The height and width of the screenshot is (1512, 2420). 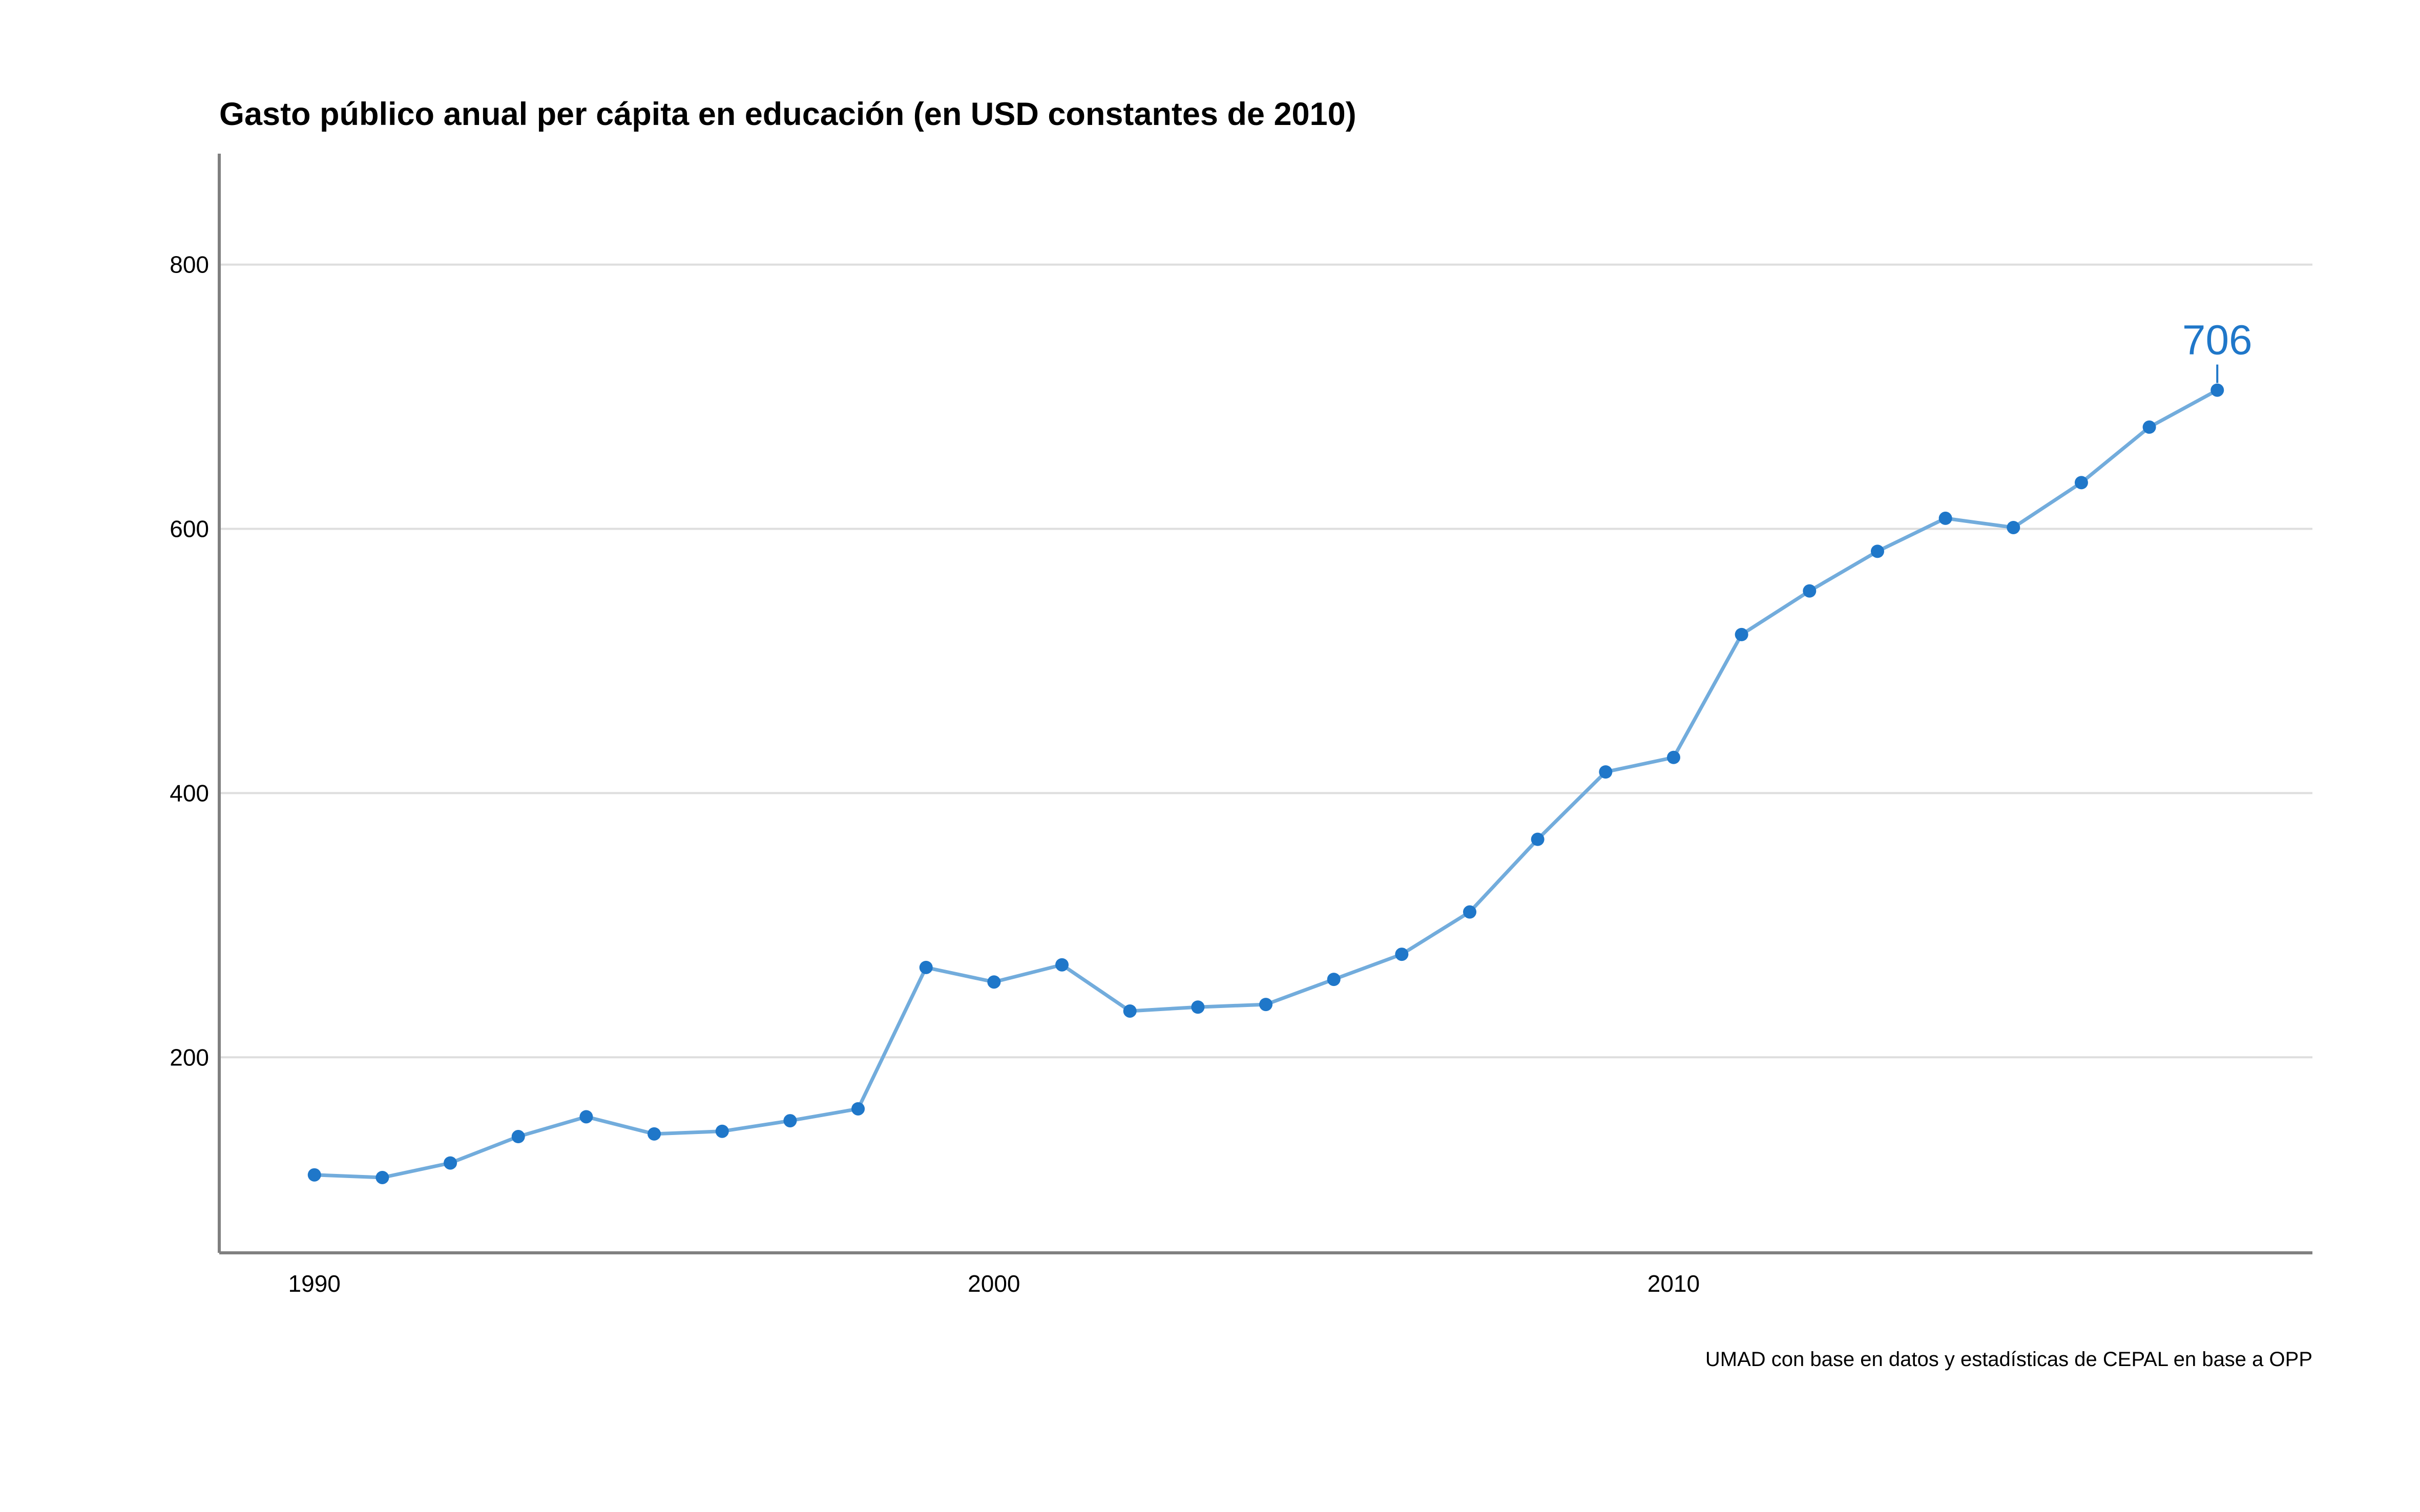 What do you see at coordinates (1334, 979) in the screenshot?
I see `data-point-2005` at bounding box center [1334, 979].